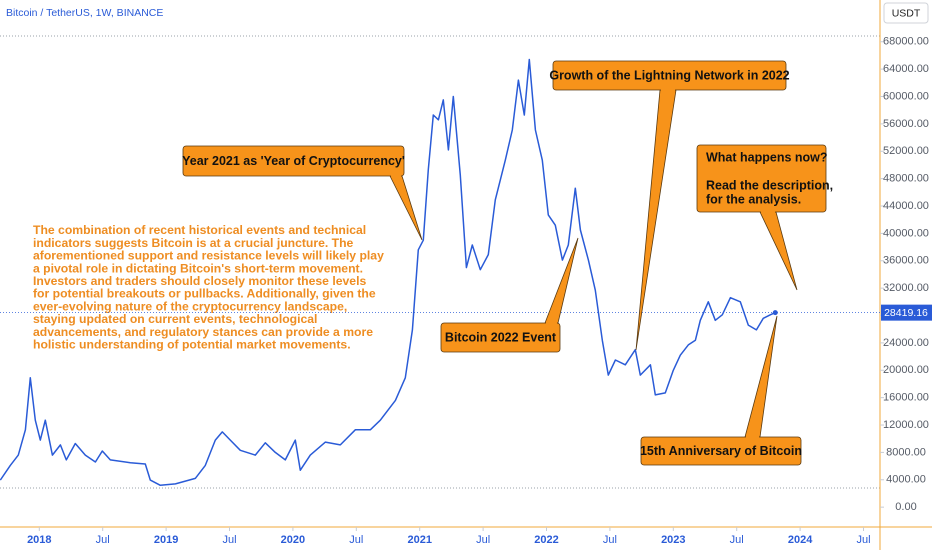  What do you see at coordinates (906, 425) in the screenshot?
I see `y-tick-label: 12000.00` at bounding box center [906, 425].